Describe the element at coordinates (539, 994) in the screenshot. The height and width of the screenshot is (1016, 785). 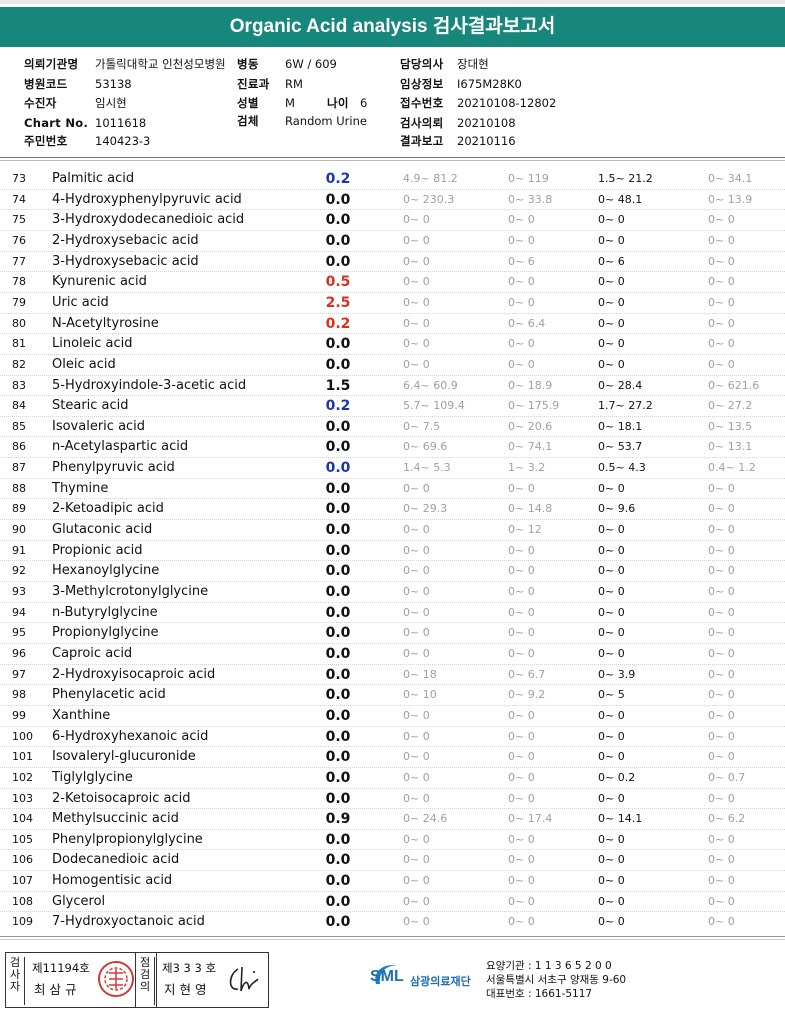
I see `org-phone: 대표번호 : 1661-5117` at that location.